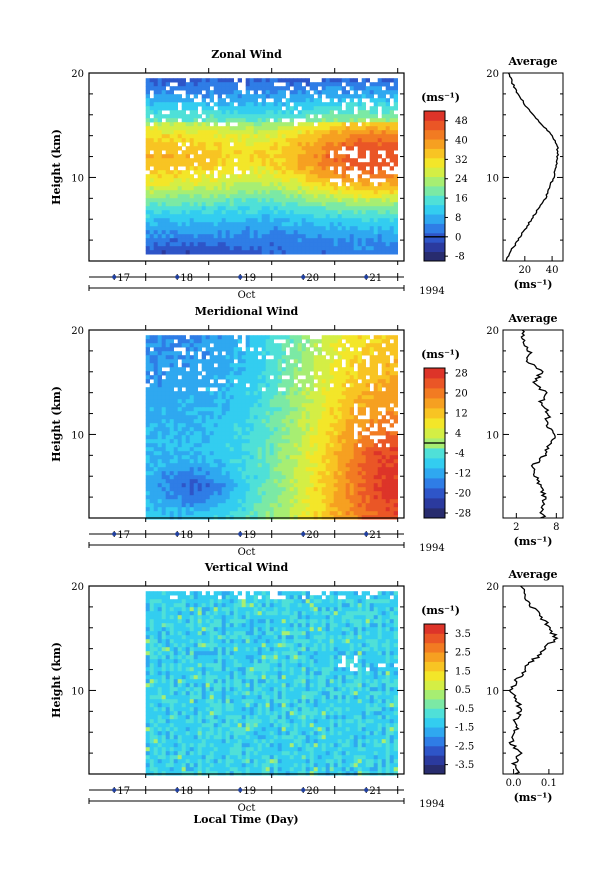 This screenshot has width=616, height=876. Describe the element at coordinates (460, 257) in the screenshot. I see `colorbar-label: -8` at that location.